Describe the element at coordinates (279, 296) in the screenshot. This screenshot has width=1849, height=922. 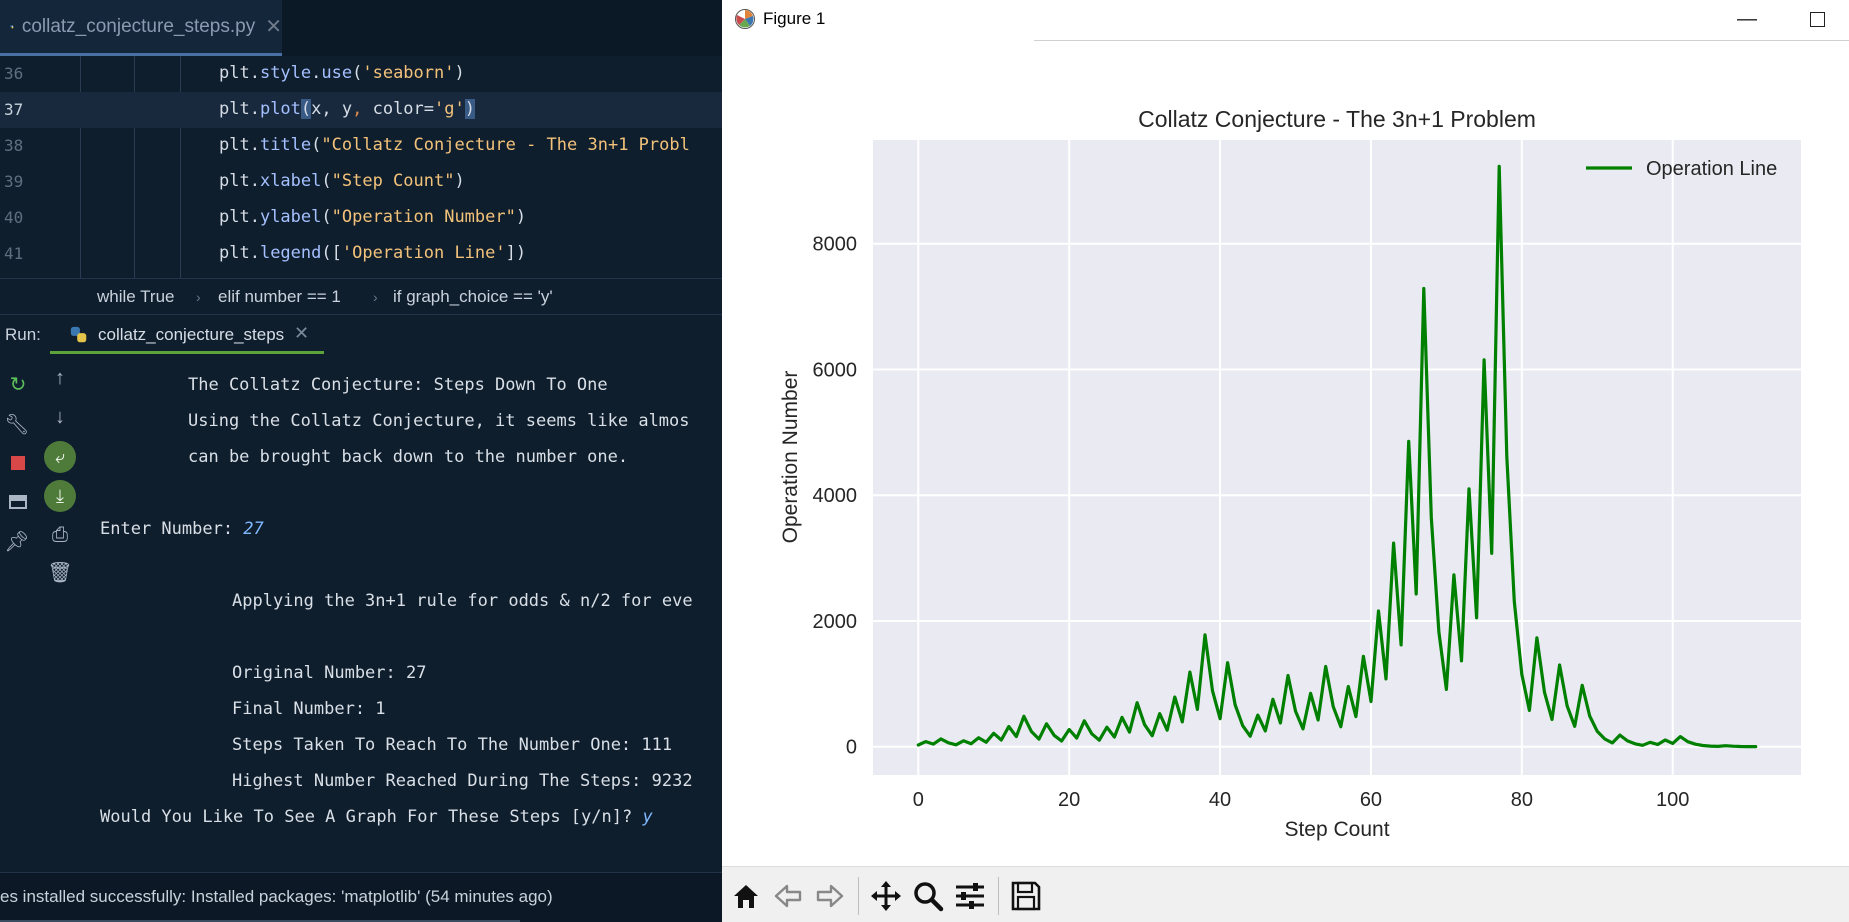
I see `breadcrumb-item: elif number == 1` at that location.